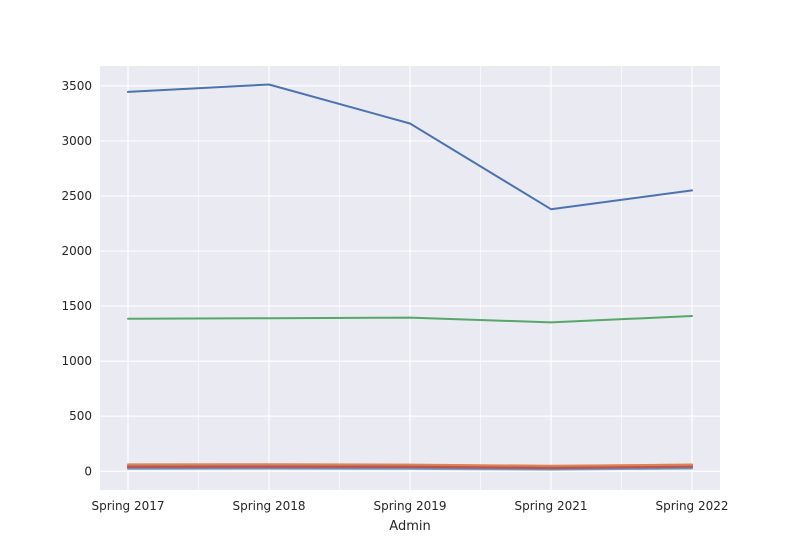 This screenshot has height=550, width=800. I want to click on x-tick-label: Spring 2018, so click(268, 506).